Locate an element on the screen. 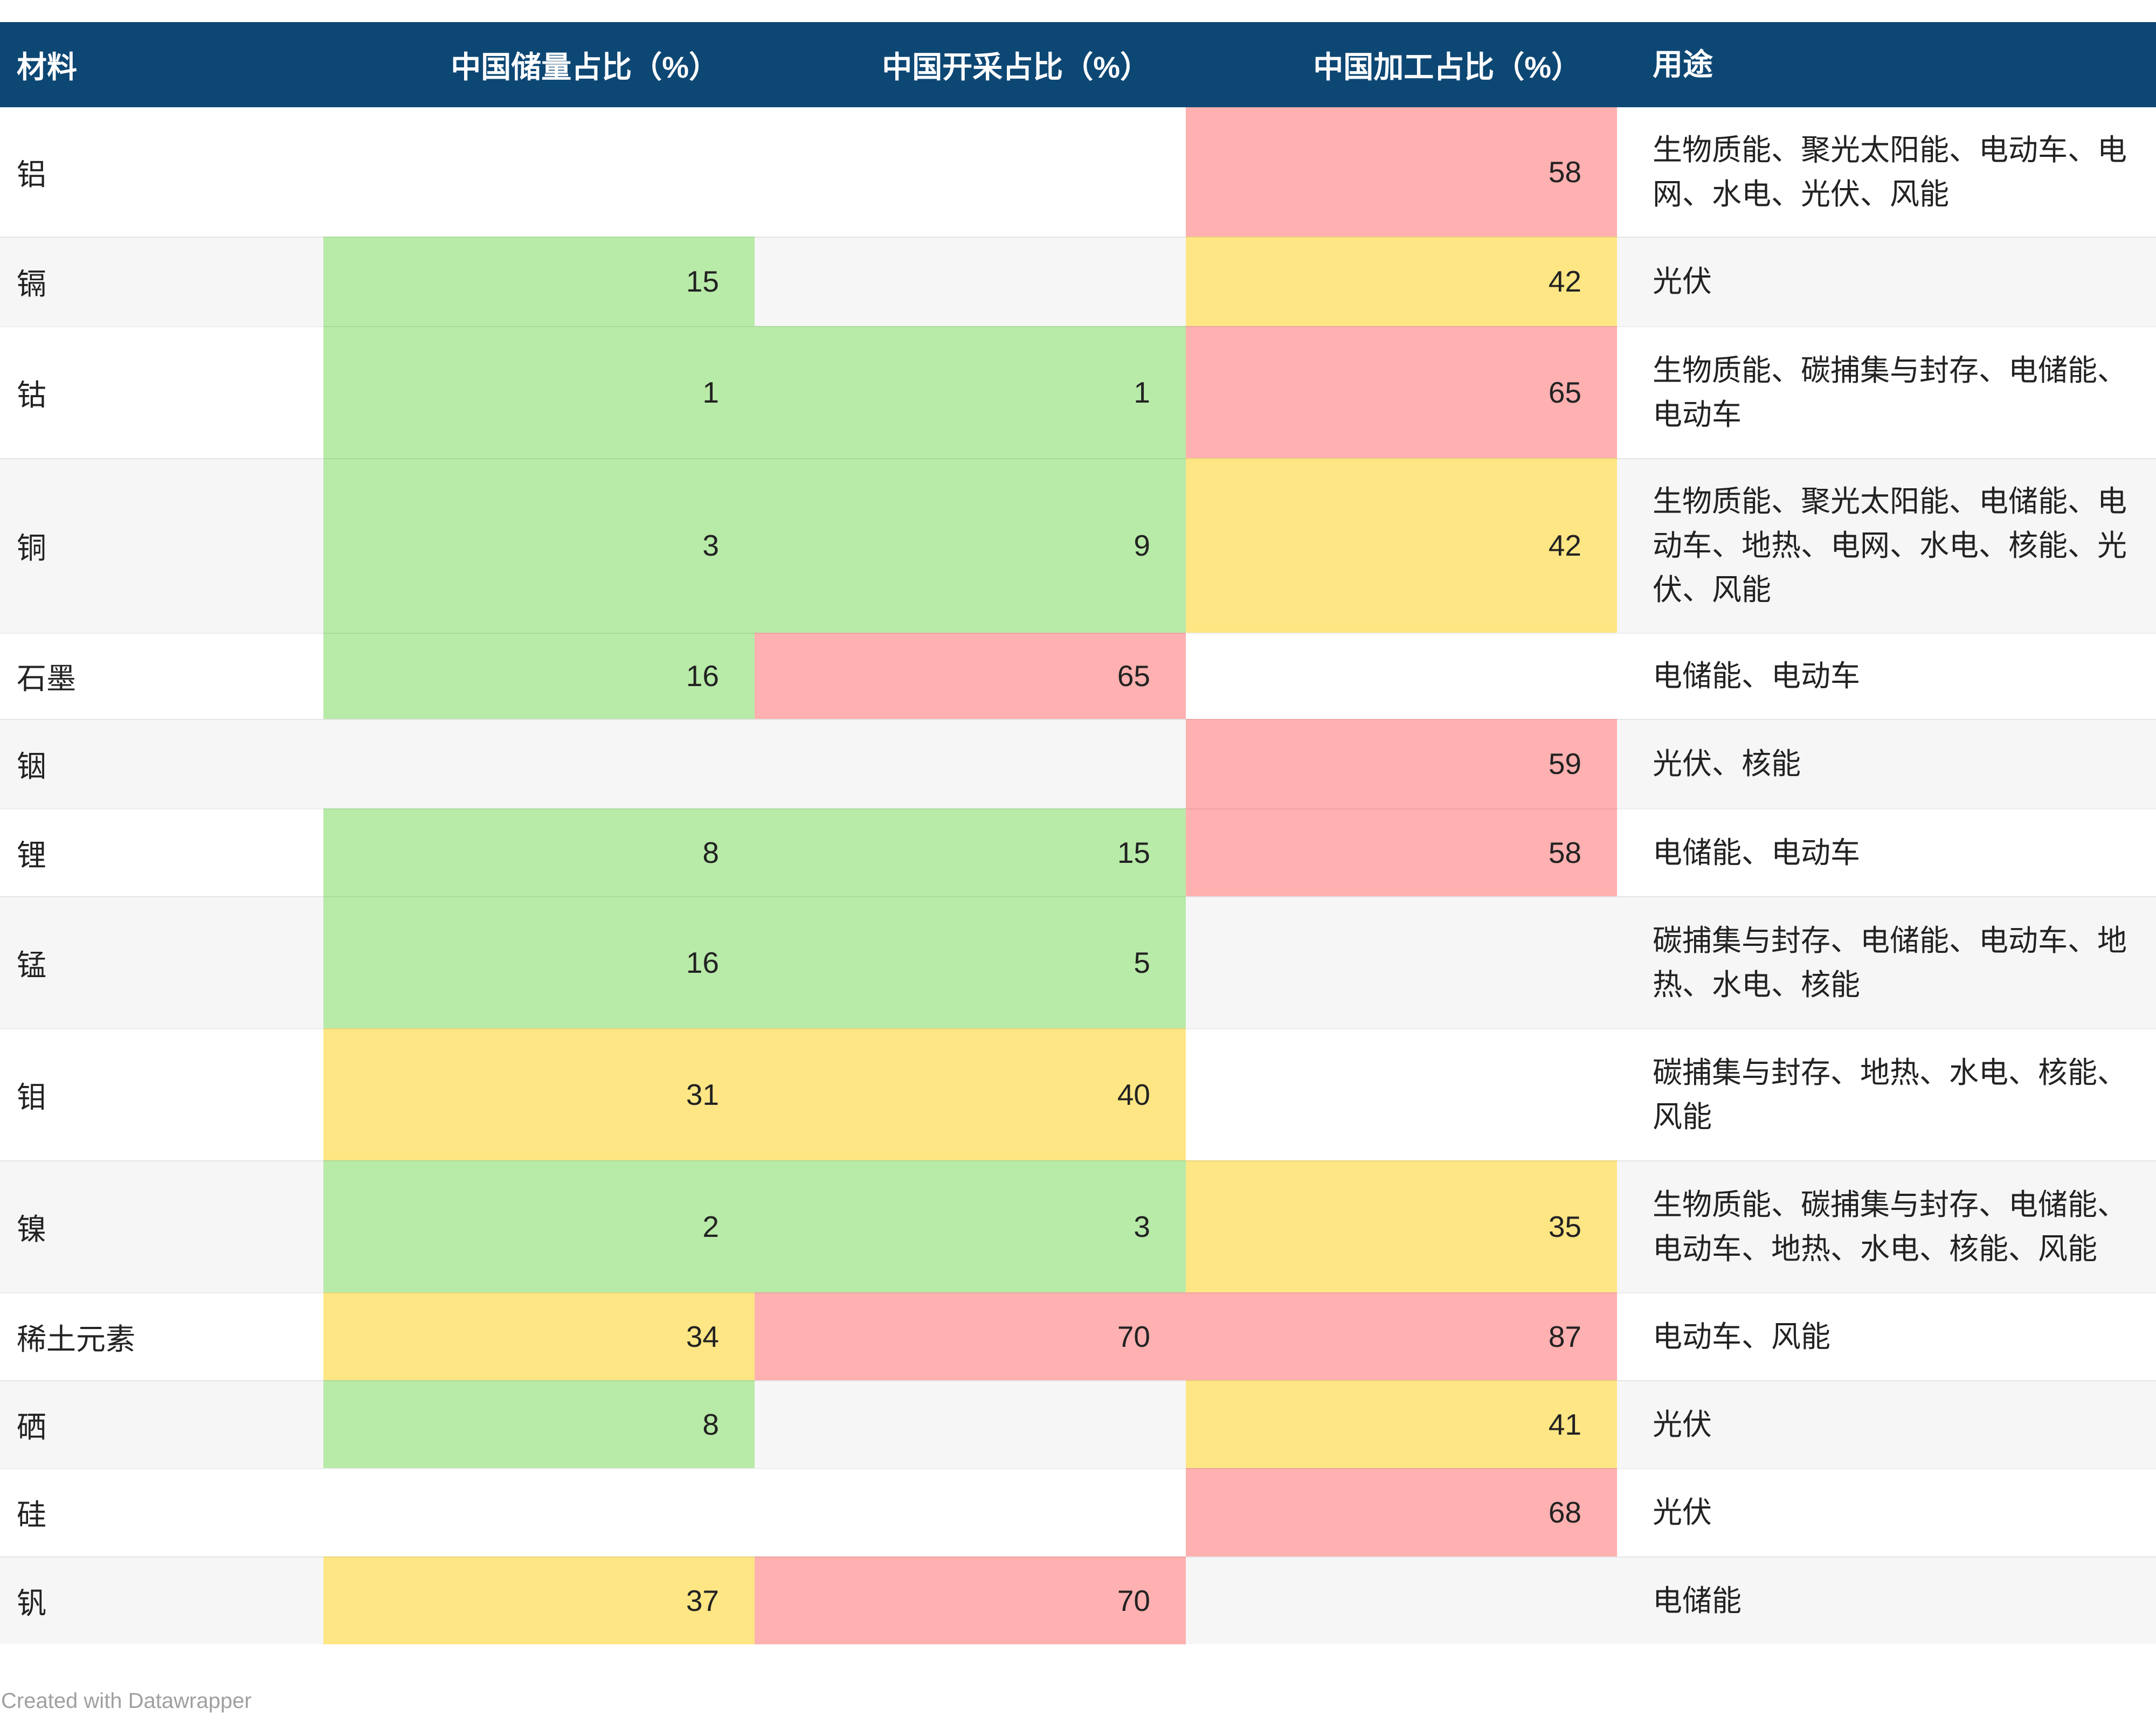 This screenshot has width=2156, height=1716. material-name: 石墨 is located at coordinates (47, 678).